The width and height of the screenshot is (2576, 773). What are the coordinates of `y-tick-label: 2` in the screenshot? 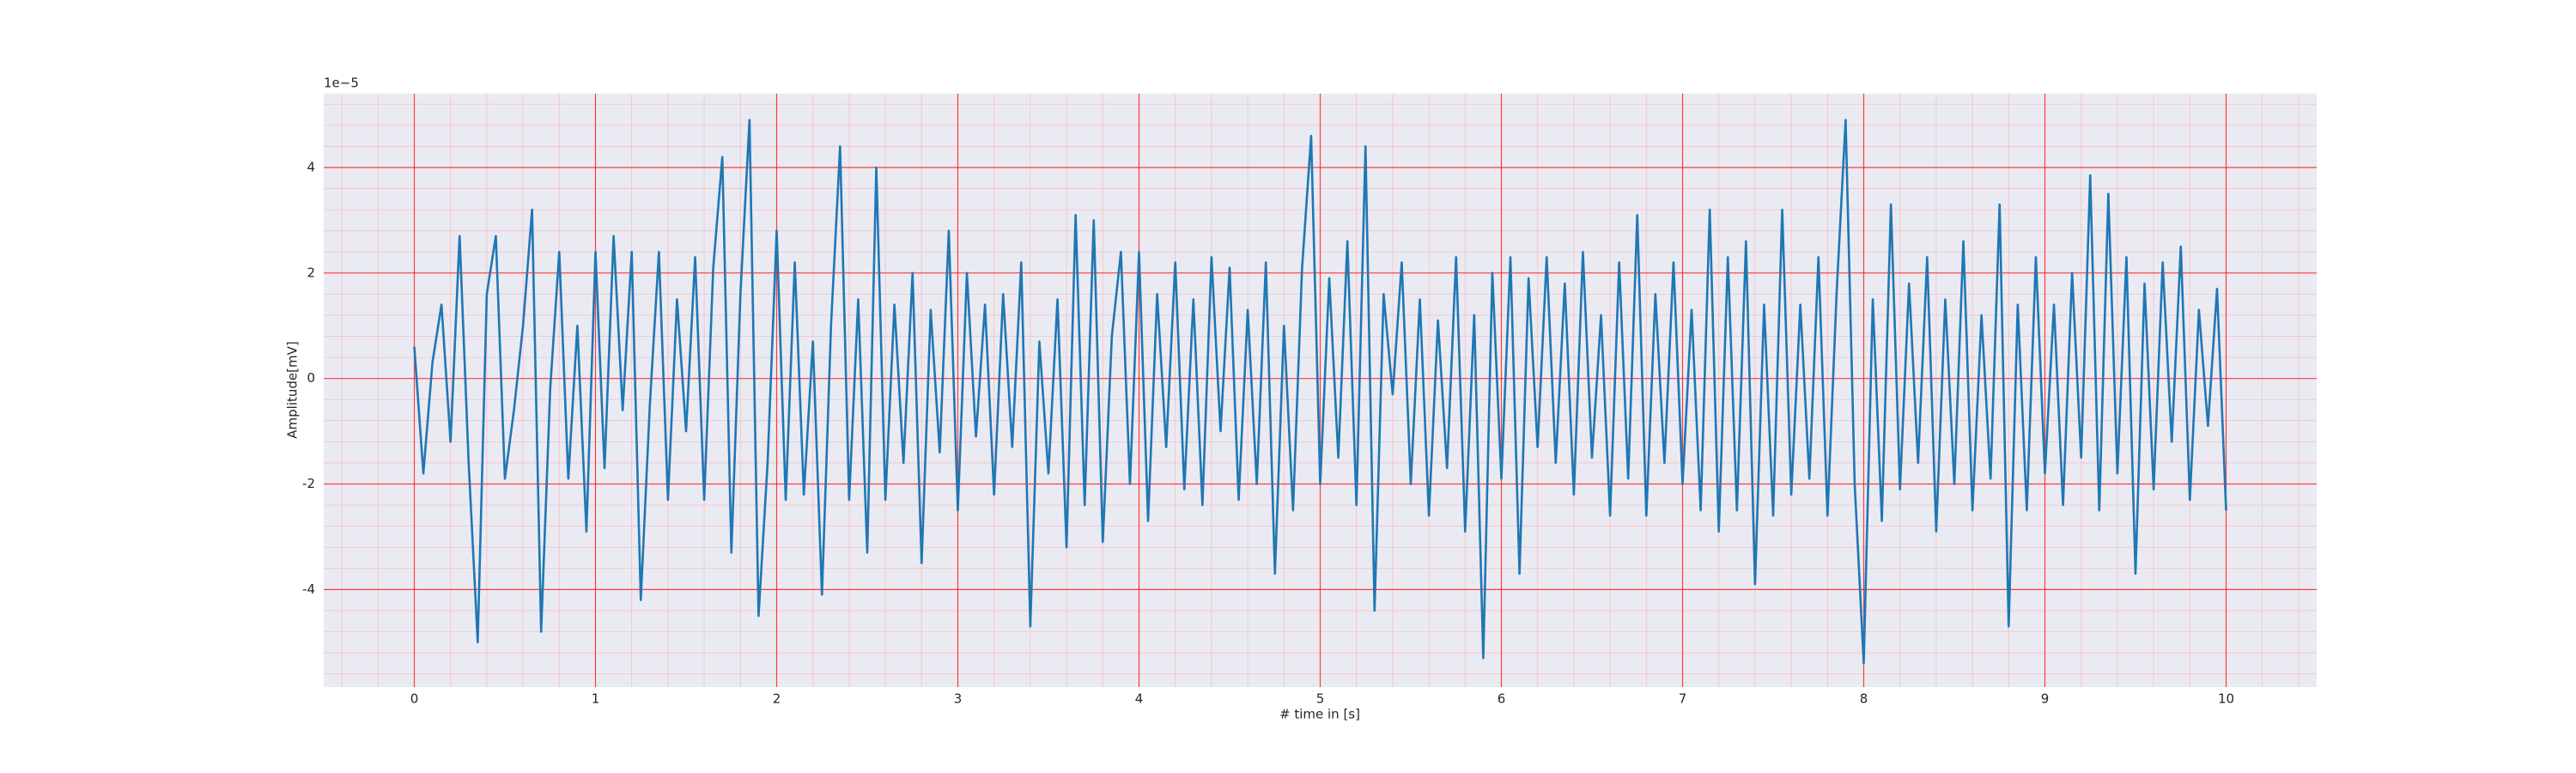 It's located at (311, 272).